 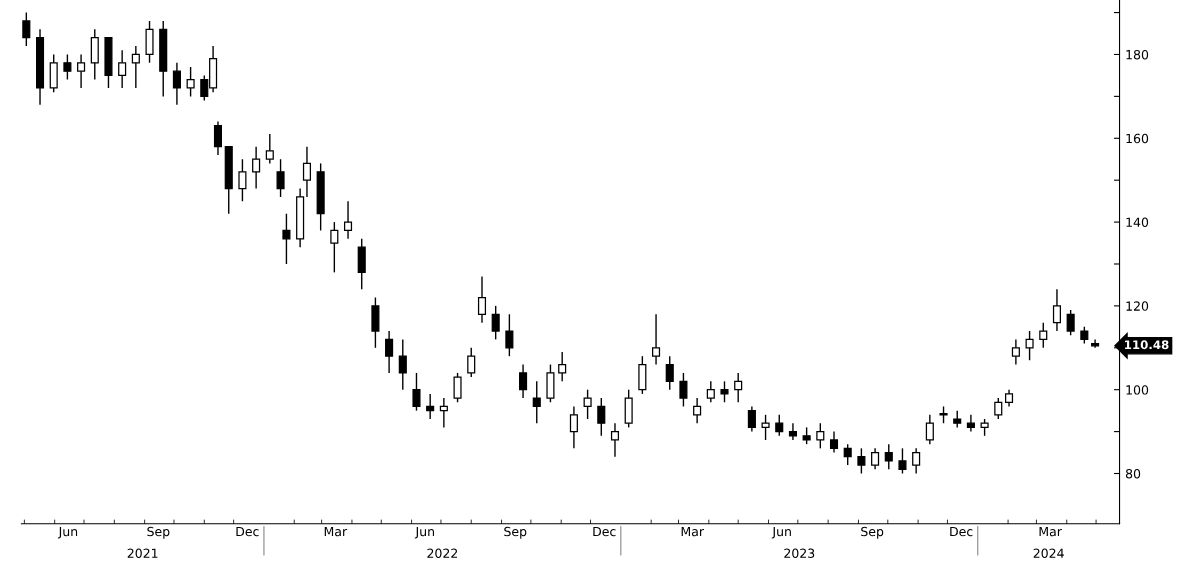 I want to click on y-tick-label: 140, so click(x=1137, y=222).